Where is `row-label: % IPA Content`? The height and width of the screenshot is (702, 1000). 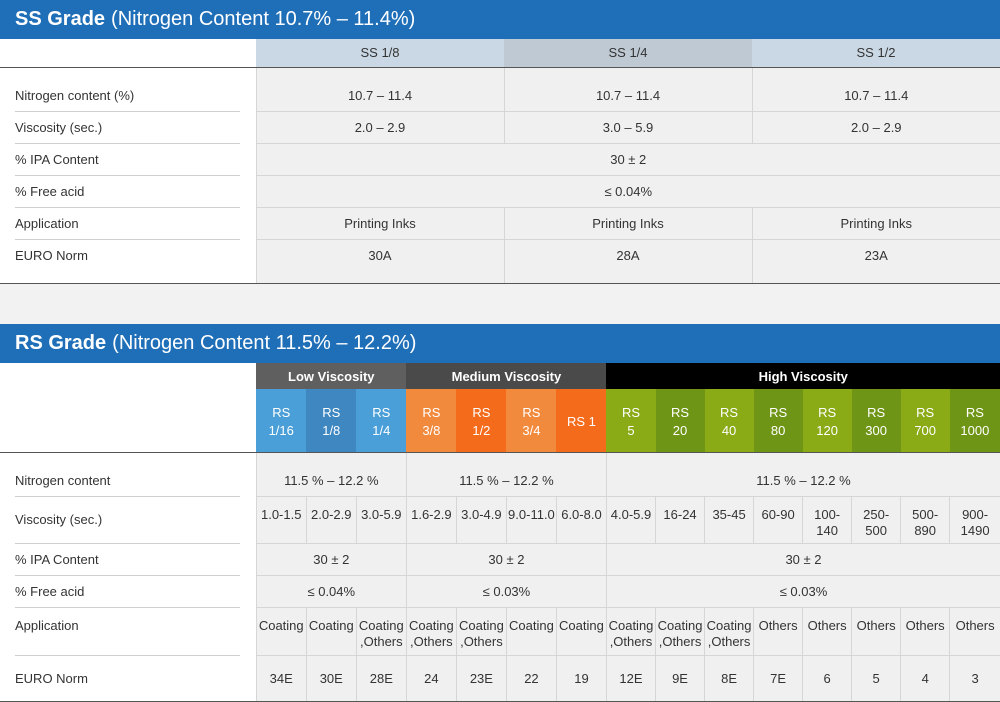
row-label: % IPA Content is located at coordinates (127, 160).